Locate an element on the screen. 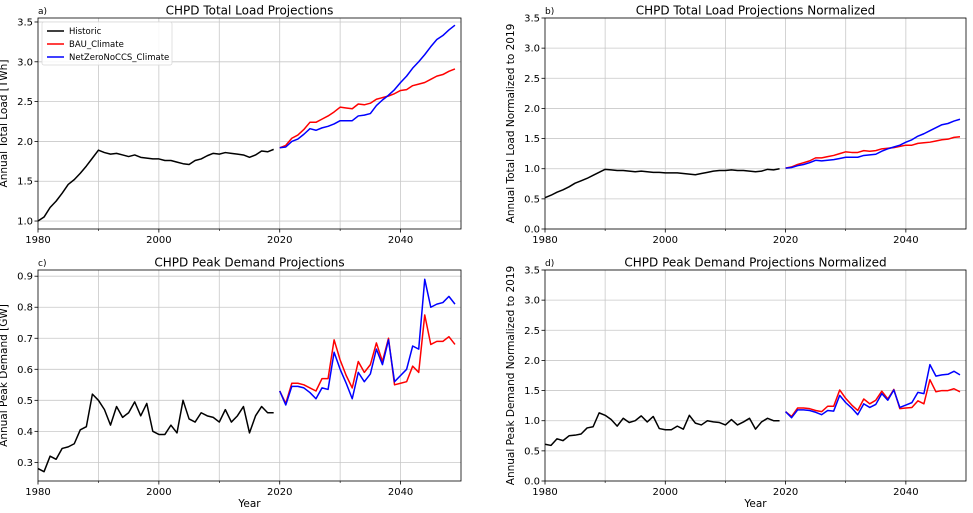  y-tick-label: 0.3 is located at coordinates (25, 463).